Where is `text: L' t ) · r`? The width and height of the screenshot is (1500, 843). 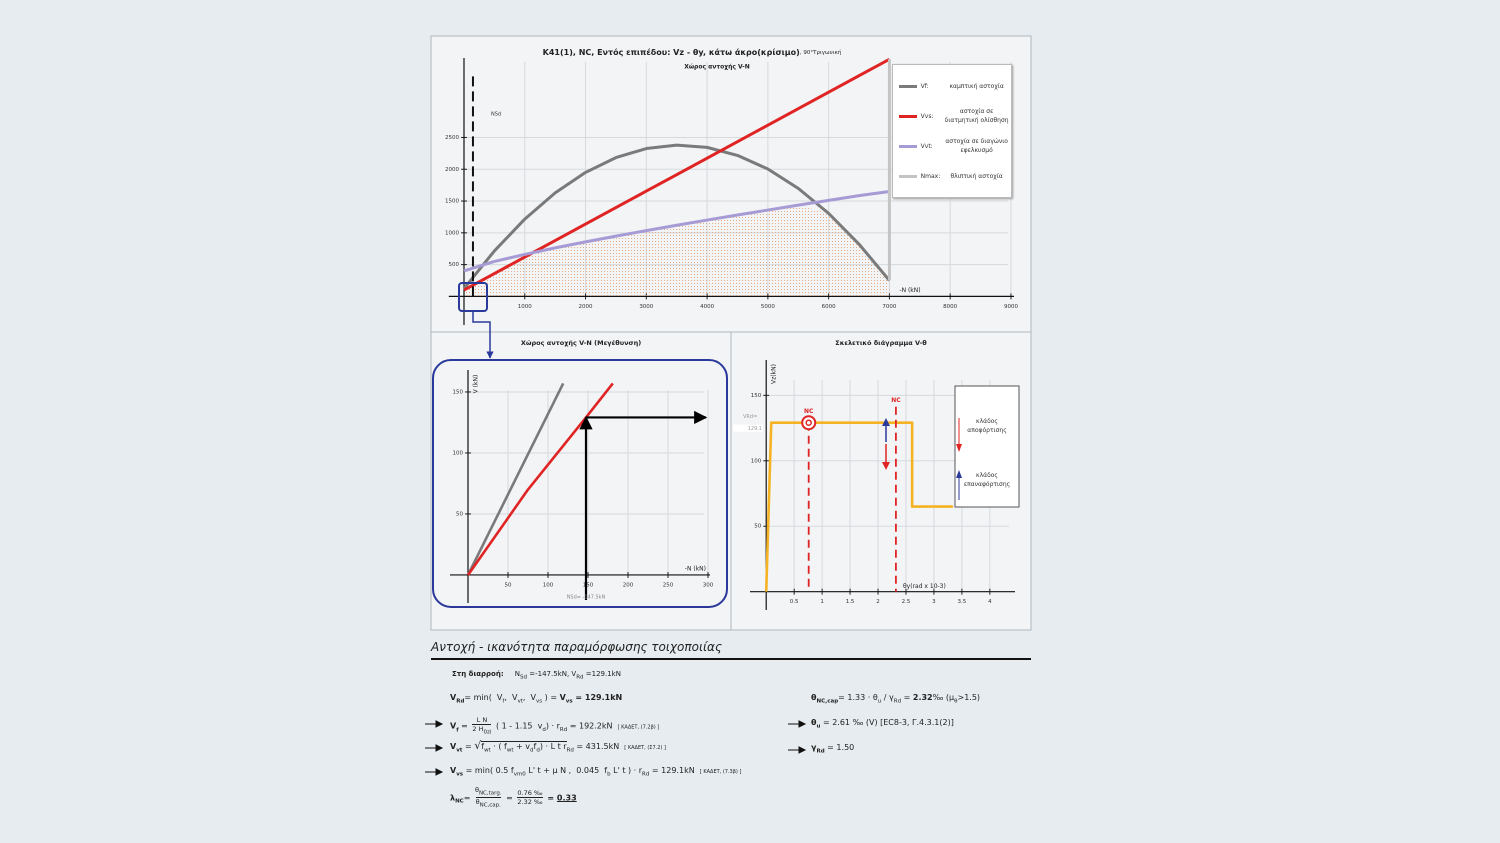 text: L' t ) · r is located at coordinates (626, 770).